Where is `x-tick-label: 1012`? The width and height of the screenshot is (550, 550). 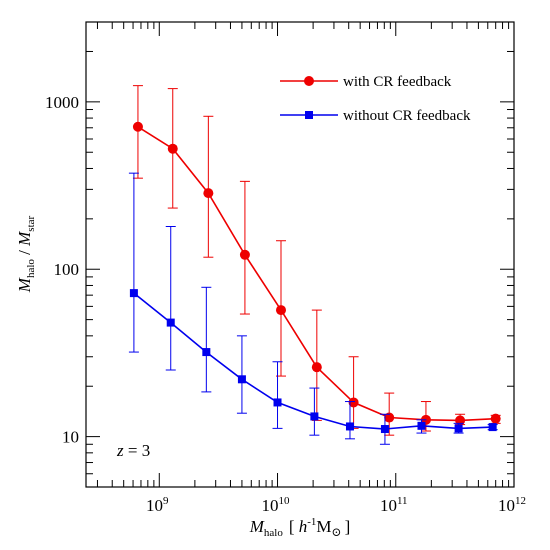 x-tick-label: 1012 is located at coordinates (512, 505).